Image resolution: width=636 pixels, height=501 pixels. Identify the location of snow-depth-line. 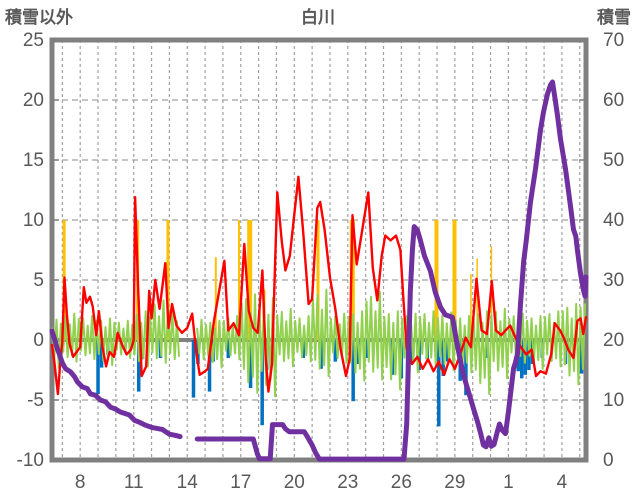
(116, 384).